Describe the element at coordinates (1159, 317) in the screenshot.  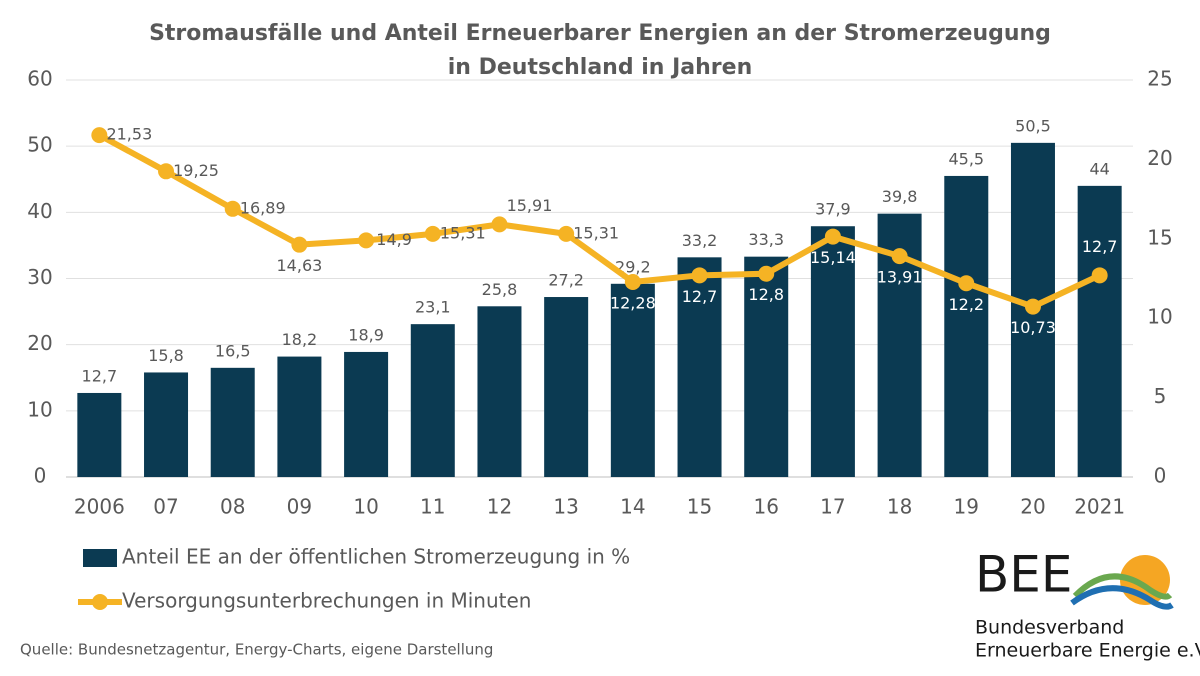
I see `y2-tick-label: 10` at that location.